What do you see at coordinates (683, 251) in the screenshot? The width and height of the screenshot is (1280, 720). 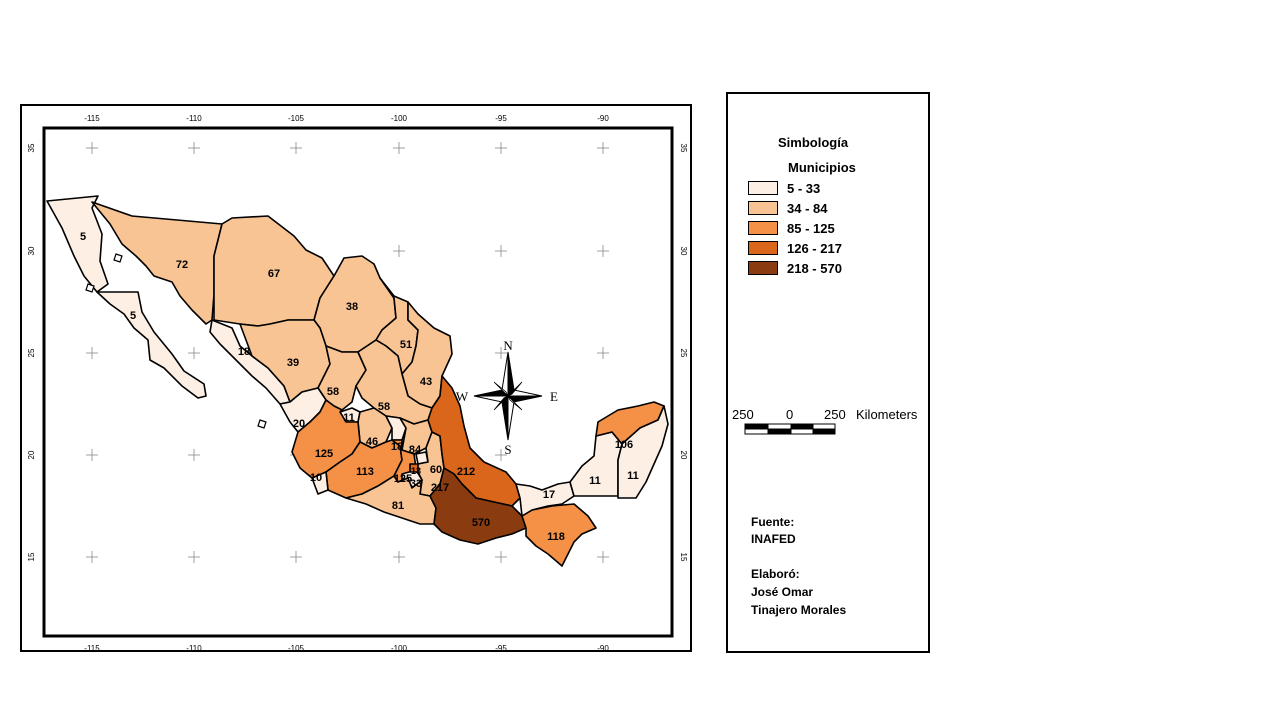 I see `lat-tick-right: 30` at bounding box center [683, 251].